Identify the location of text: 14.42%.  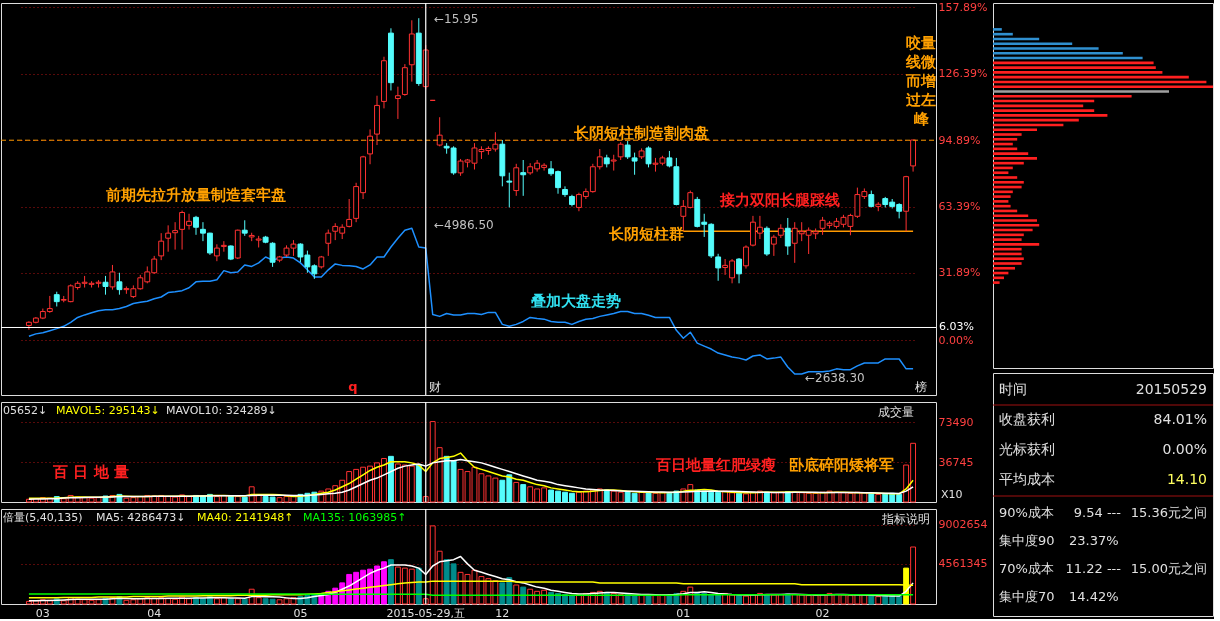
(1094, 596).